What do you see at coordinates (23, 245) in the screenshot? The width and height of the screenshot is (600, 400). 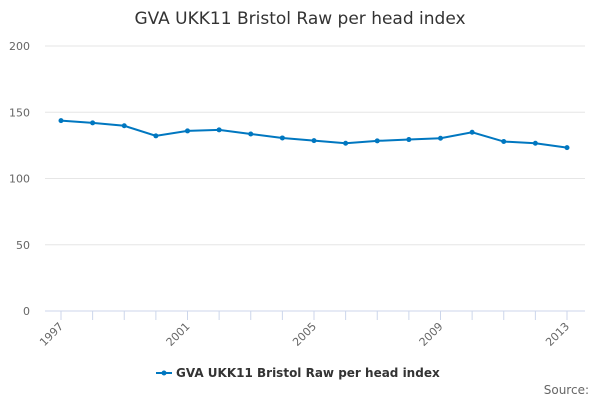 I see `y-tick-label: 50` at bounding box center [23, 245].